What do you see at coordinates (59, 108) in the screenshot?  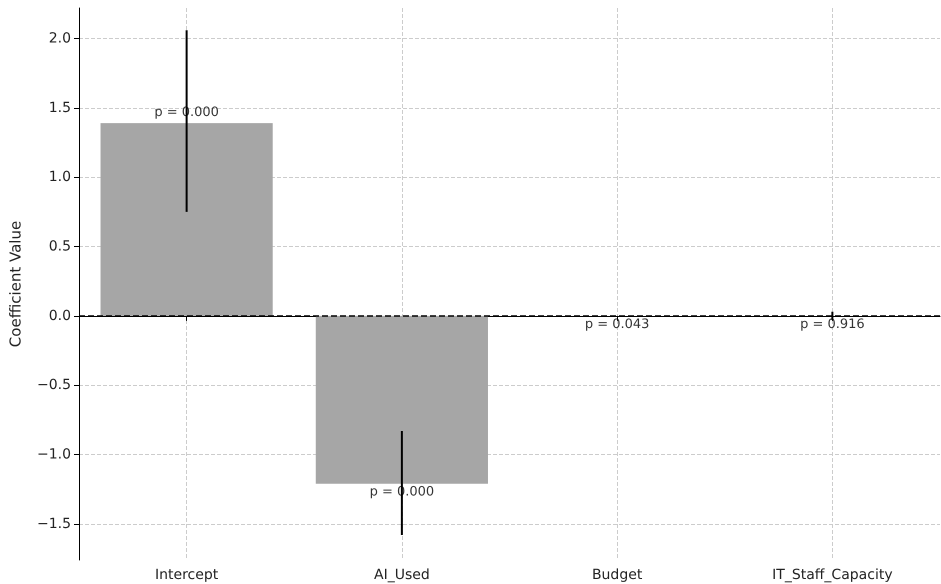 I see `y-tick-label: 1.5` at bounding box center [59, 108].